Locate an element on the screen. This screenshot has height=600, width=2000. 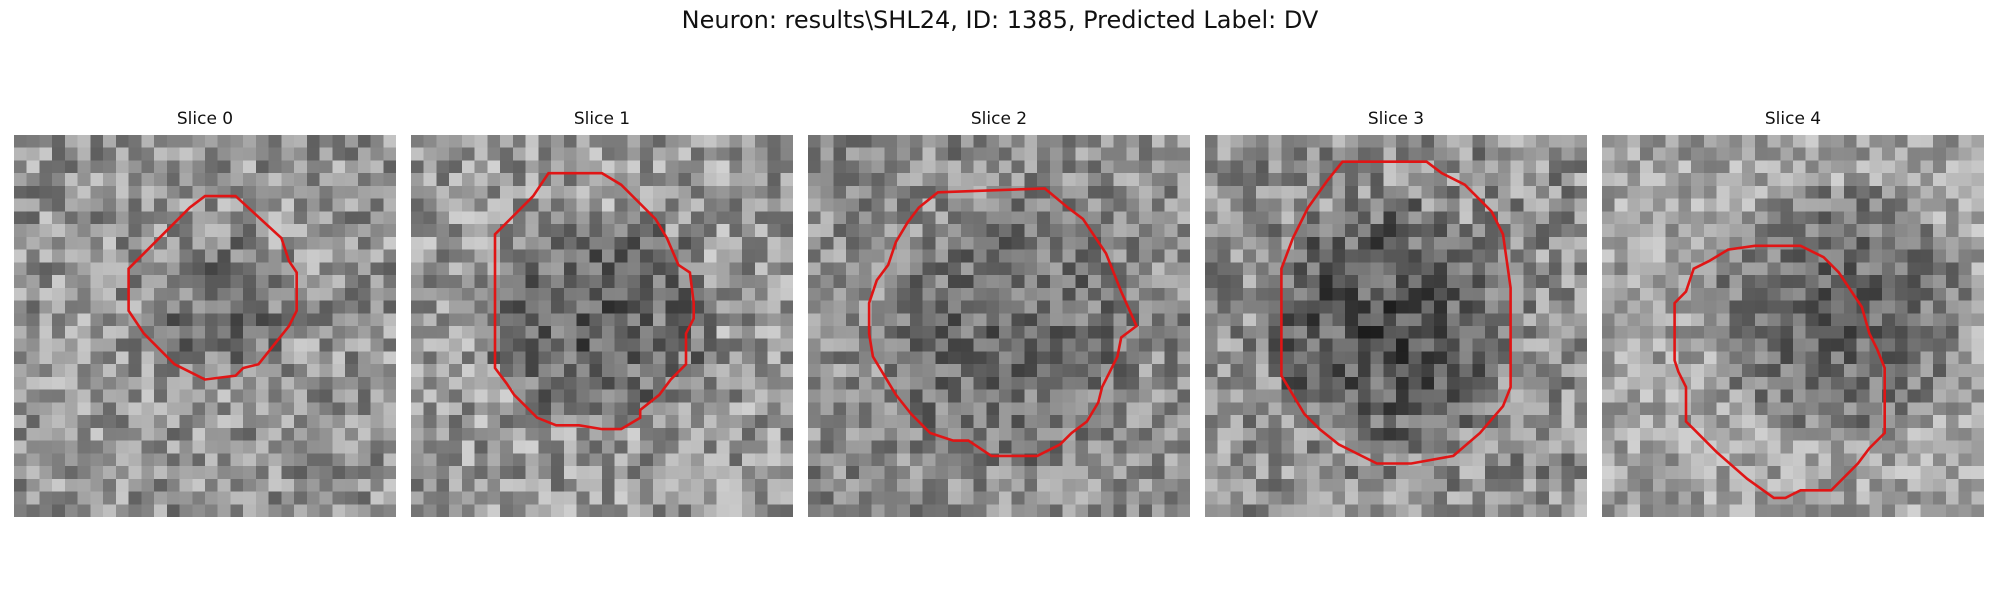
slice-title: Slice 1 is located at coordinates (602, 119).